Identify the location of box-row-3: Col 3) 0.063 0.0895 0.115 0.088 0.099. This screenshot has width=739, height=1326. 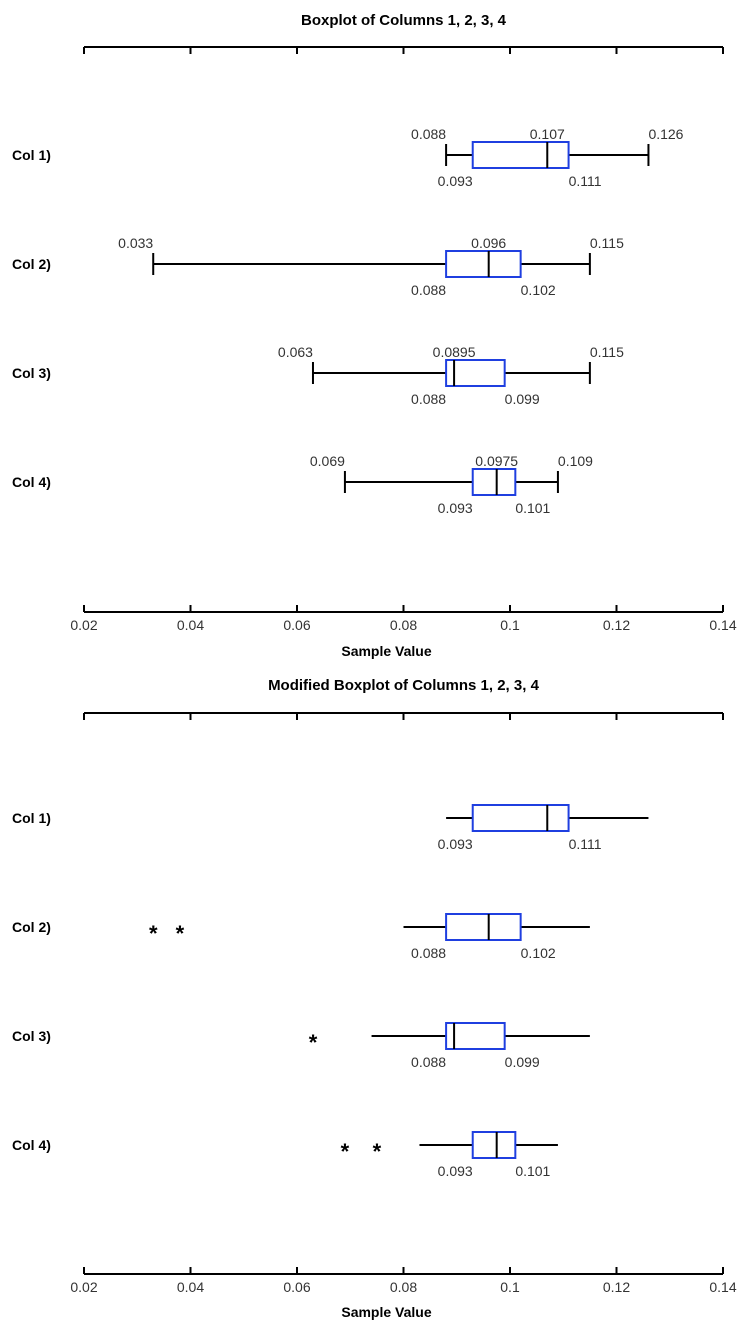
(318, 375).